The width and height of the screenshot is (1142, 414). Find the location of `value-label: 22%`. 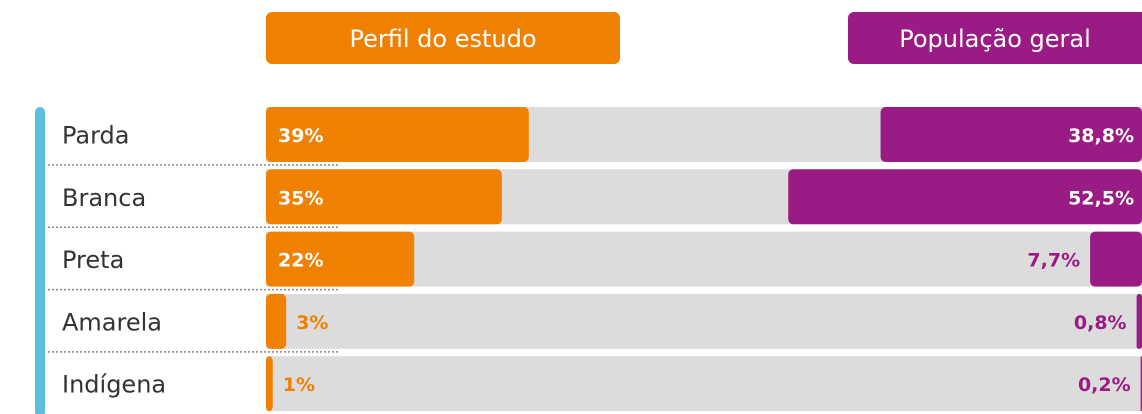

value-label: 22% is located at coordinates (300, 261).